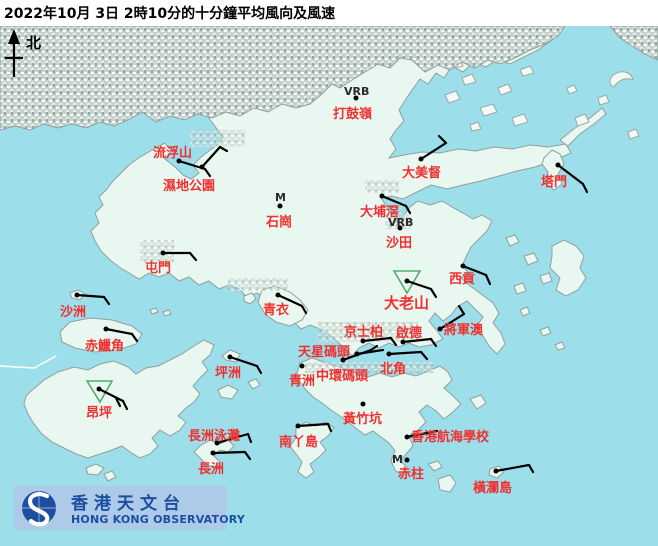  I want to click on station-dot-tuen-mun, so click(163, 253).